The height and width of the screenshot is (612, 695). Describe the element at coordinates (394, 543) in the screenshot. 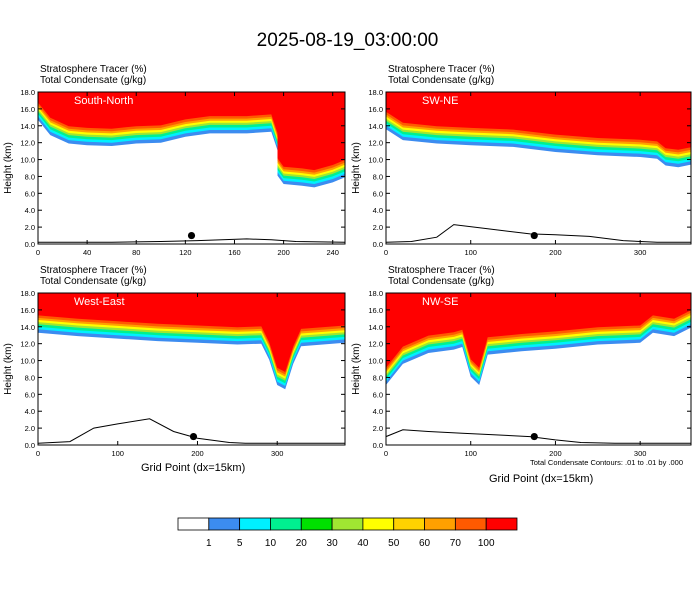

I see `colorbar-level-label: 50` at that location.